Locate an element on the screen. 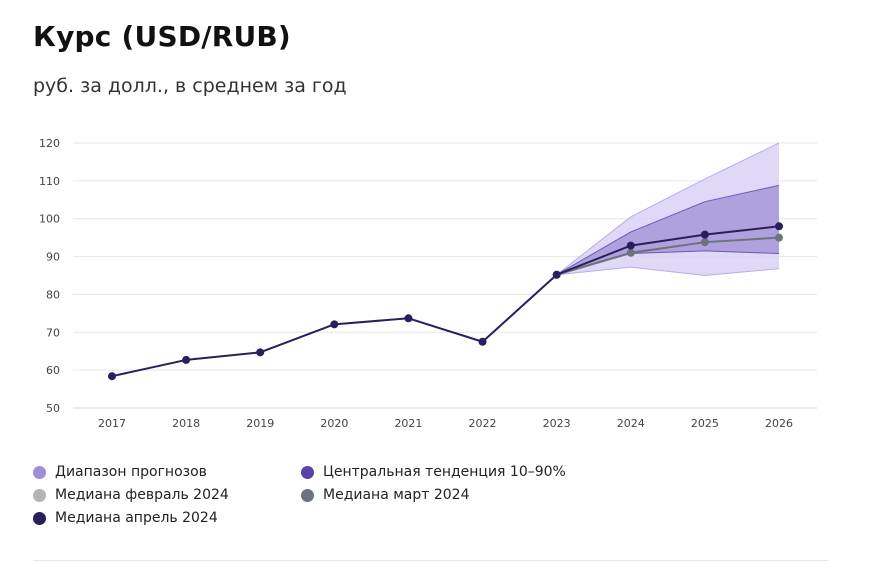 The width and height of the screenshot is (871, 582). x-tick-label: 2026 is located at coordinates (779, 423).